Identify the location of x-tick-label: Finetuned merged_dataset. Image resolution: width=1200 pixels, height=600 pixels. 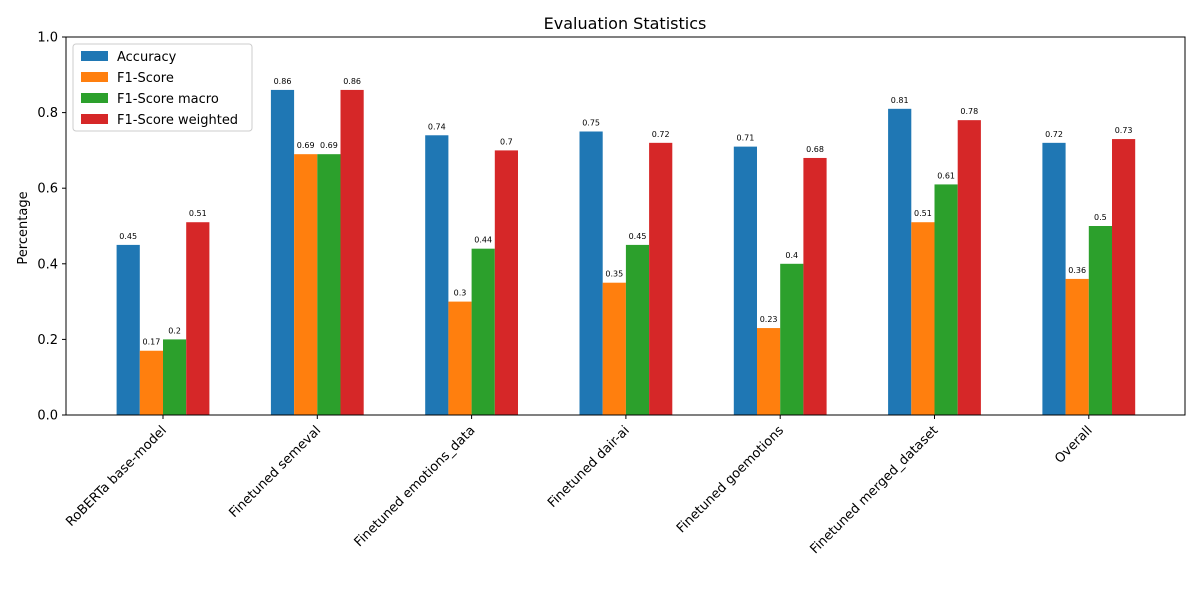
(874, 490).